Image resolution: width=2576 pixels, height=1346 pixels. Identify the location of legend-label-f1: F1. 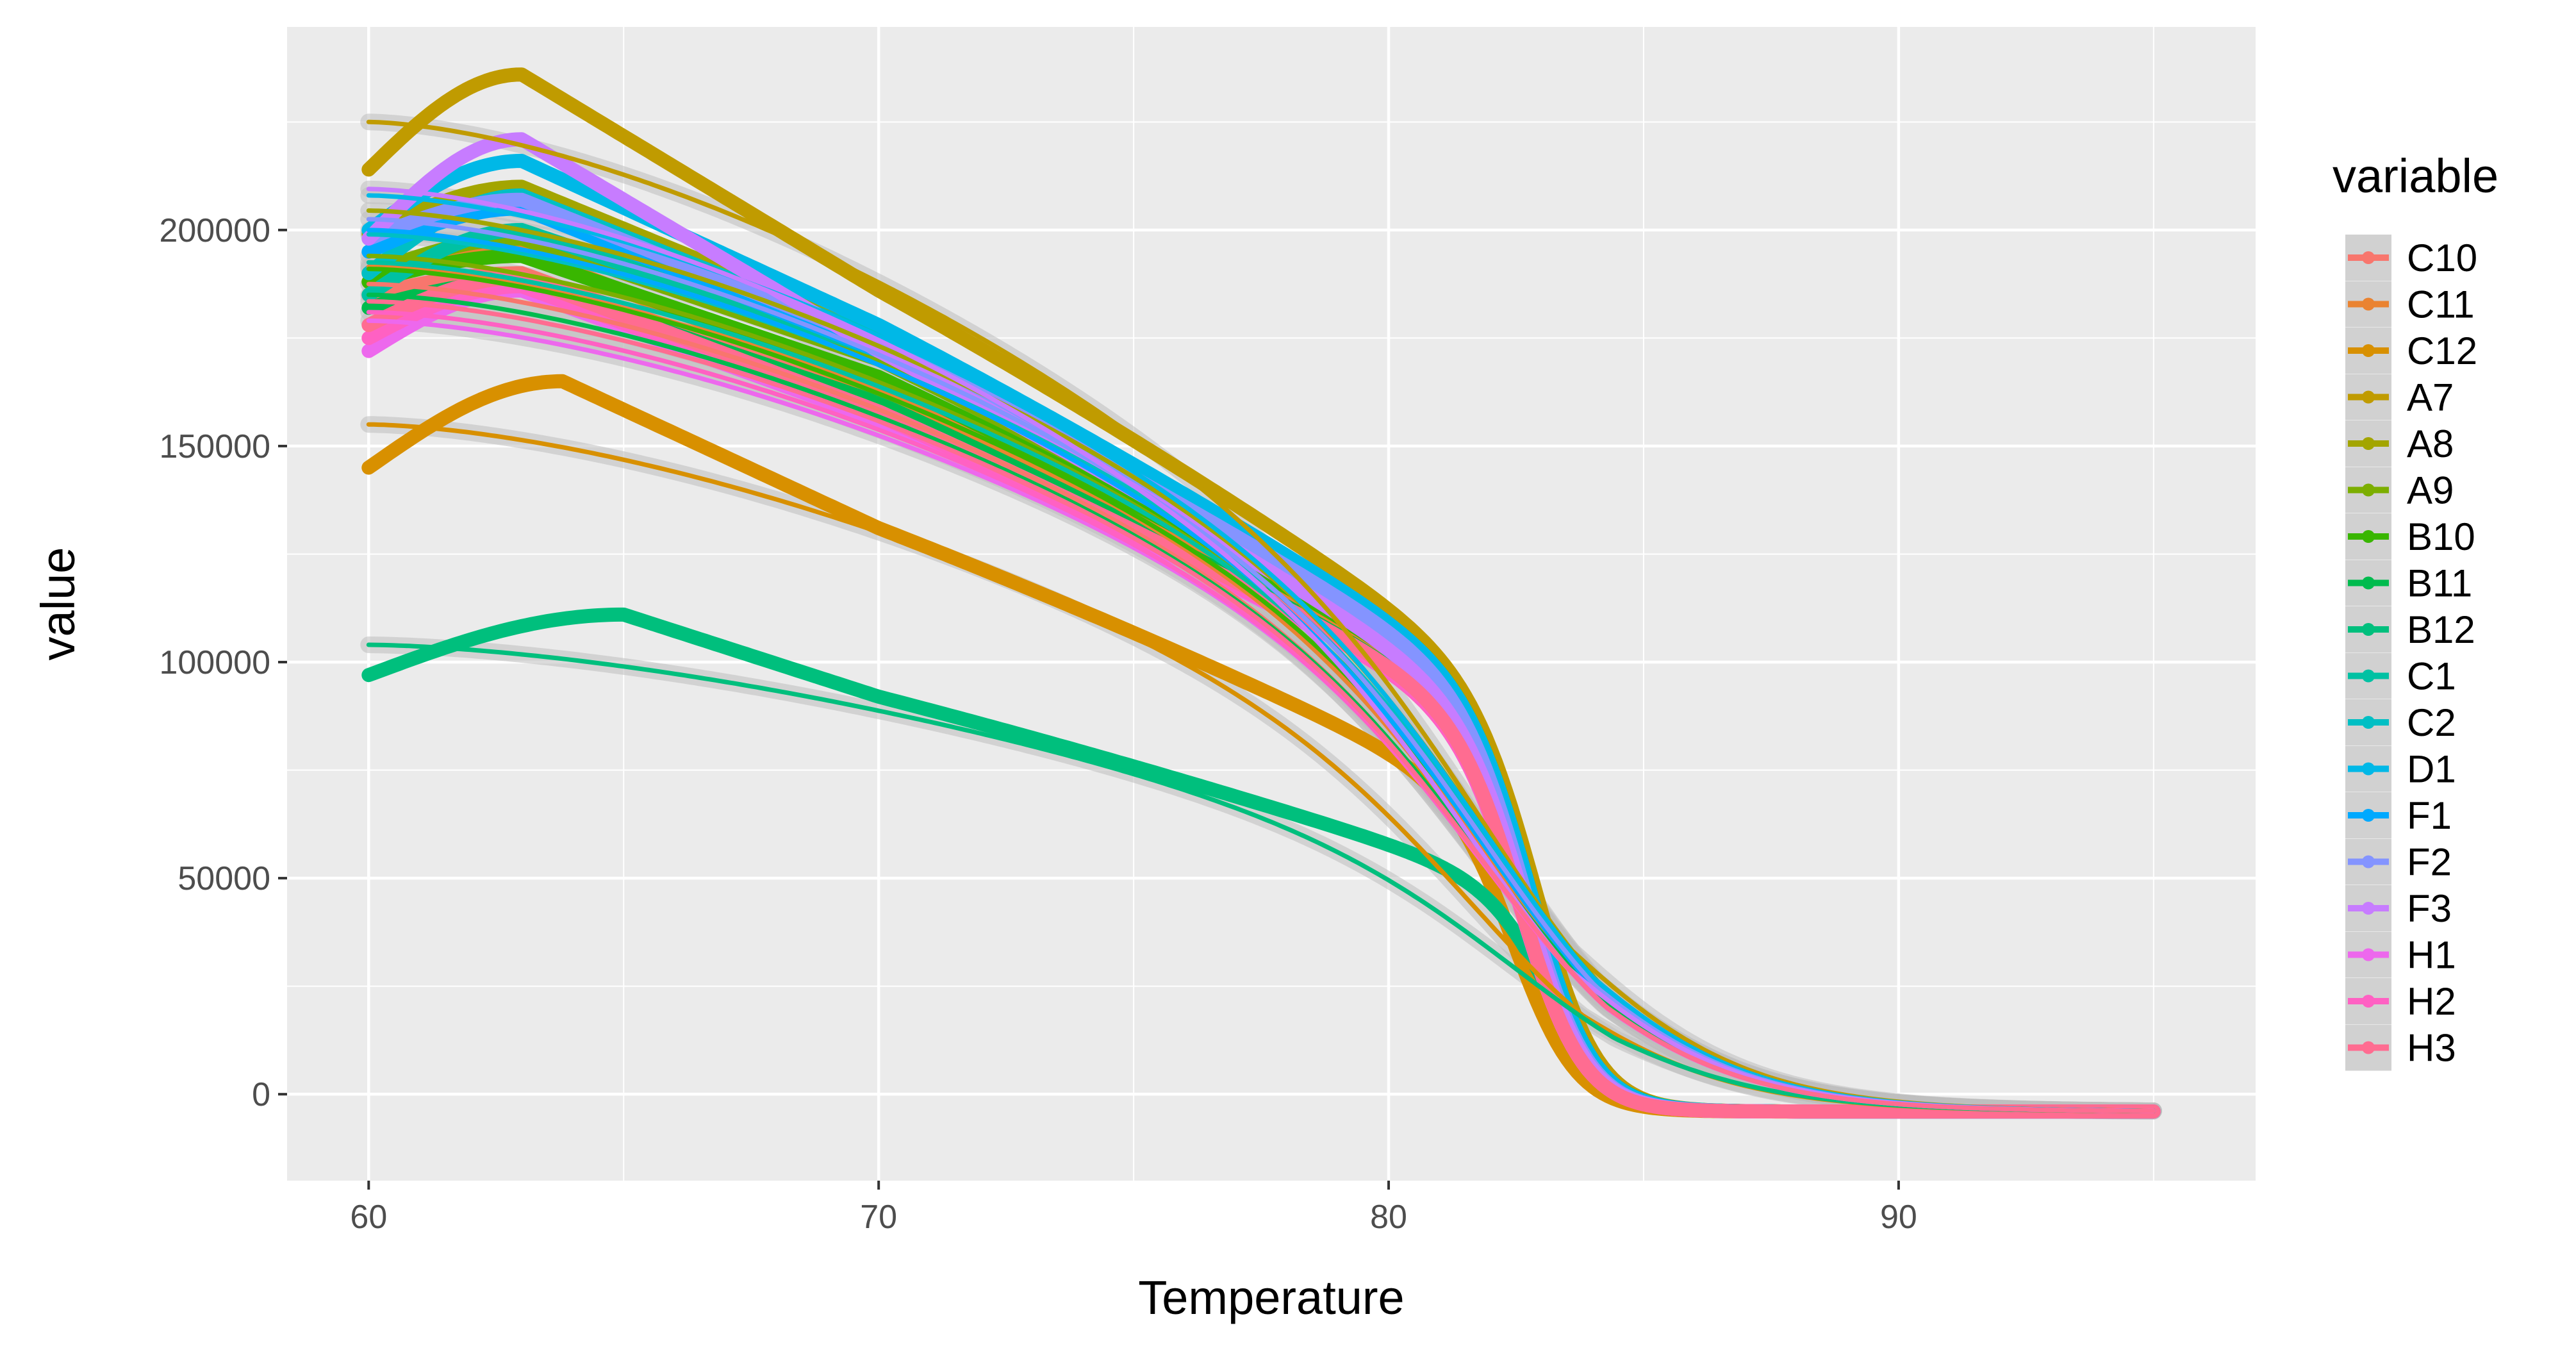
(2429, 815).